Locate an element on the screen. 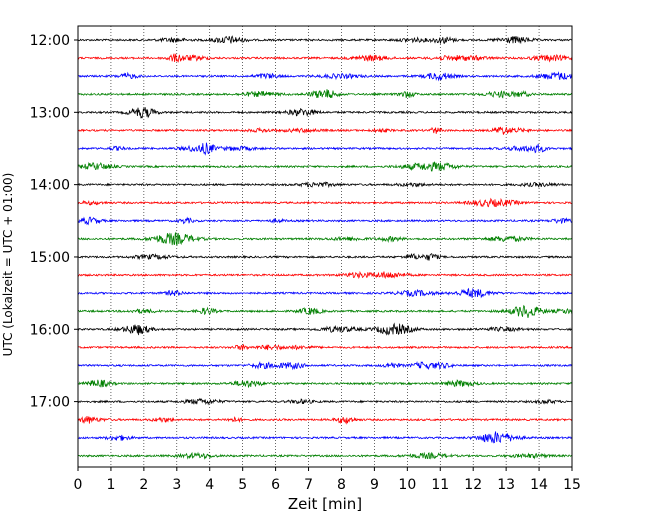  x-tick-label: 13 is located at coordinates (506, 485).